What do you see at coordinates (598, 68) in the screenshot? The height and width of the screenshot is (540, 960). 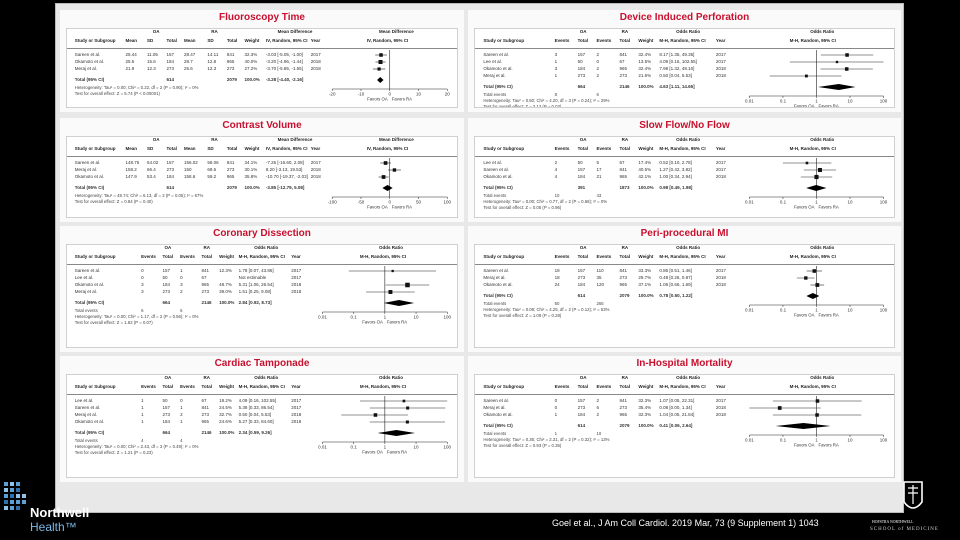 I see `study-cell: 2` at bounding box center [598, 68].